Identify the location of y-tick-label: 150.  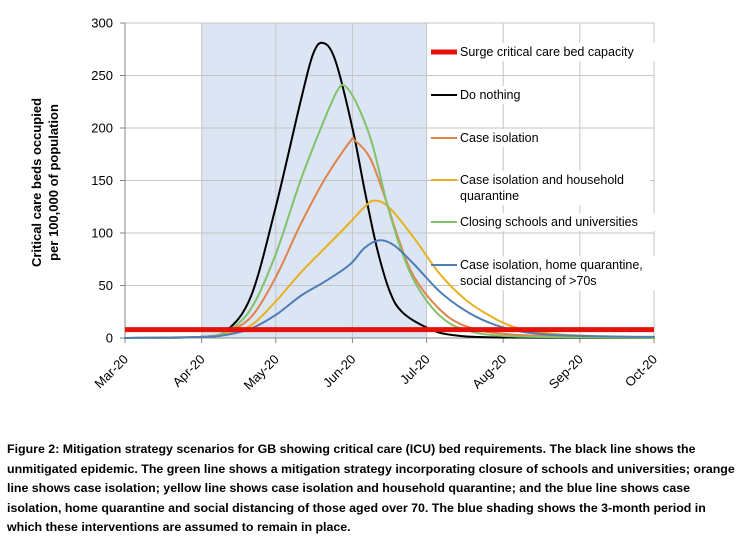
(102, 180).